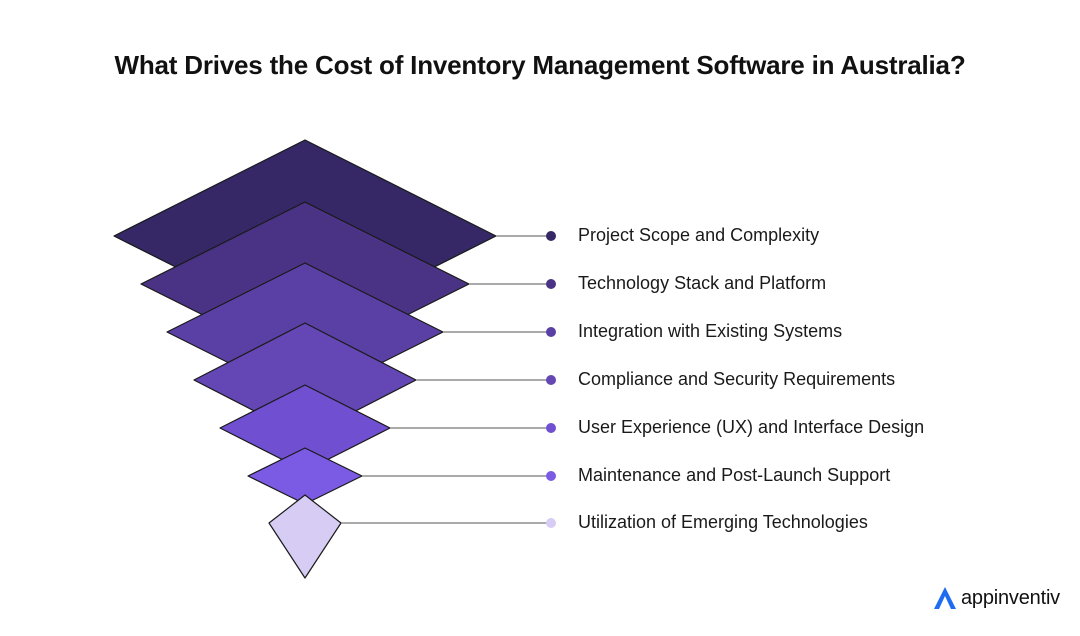 Image resolution: width=1080 pixels, height=636 pixels. I want to click on appinventiv-logo-icon, so click(945, 598).